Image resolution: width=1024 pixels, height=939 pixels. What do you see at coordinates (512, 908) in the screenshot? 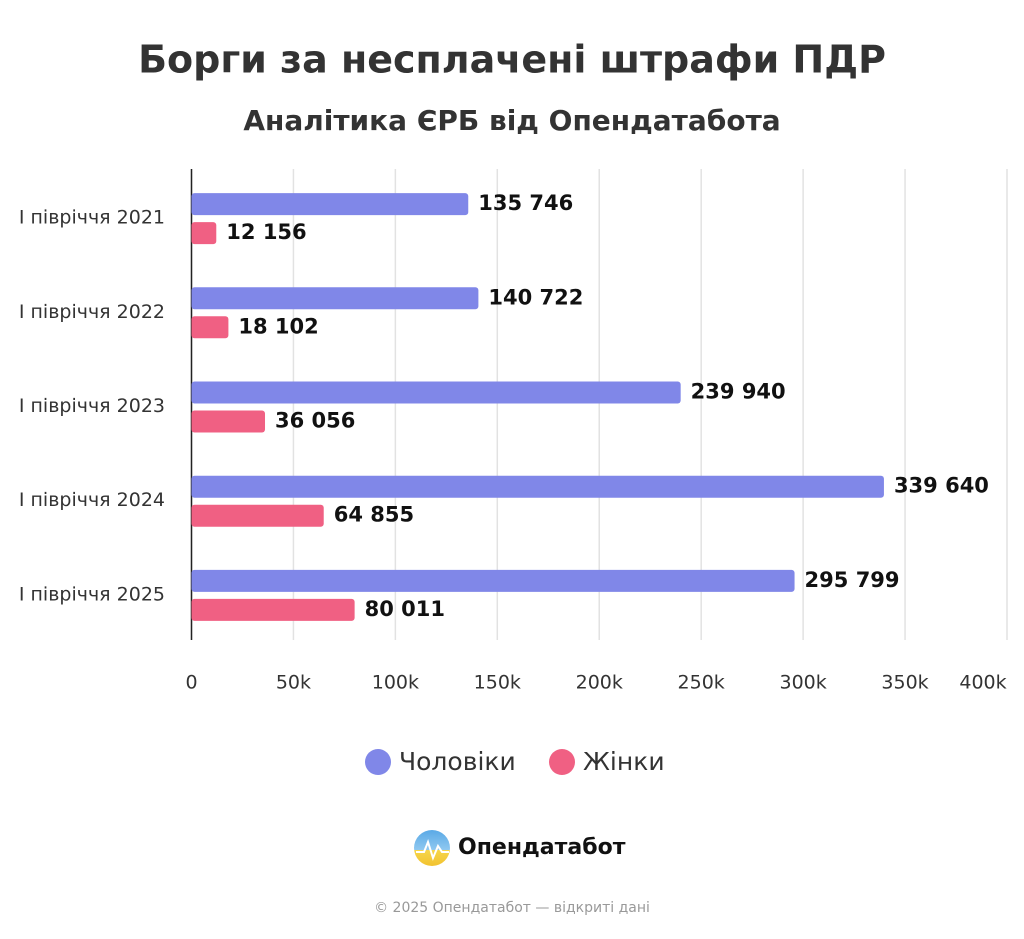
I see `footer: © 2025 Опендатабот — відкриті дані` at bounding box center [512, 908].